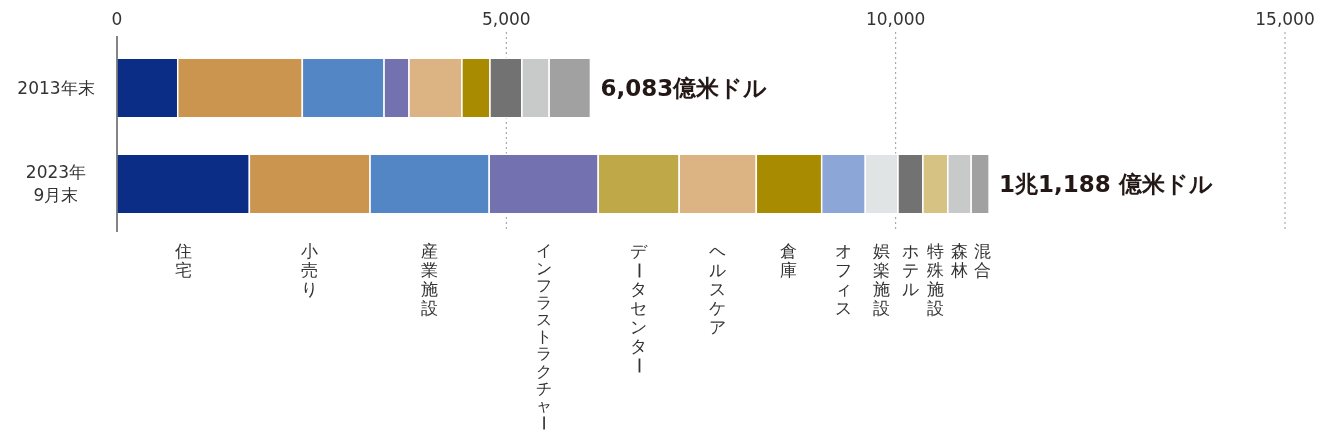 This screenshot has height=435, width=1323. I want to click on x-tick-label: 10,000, so click(895, 19).